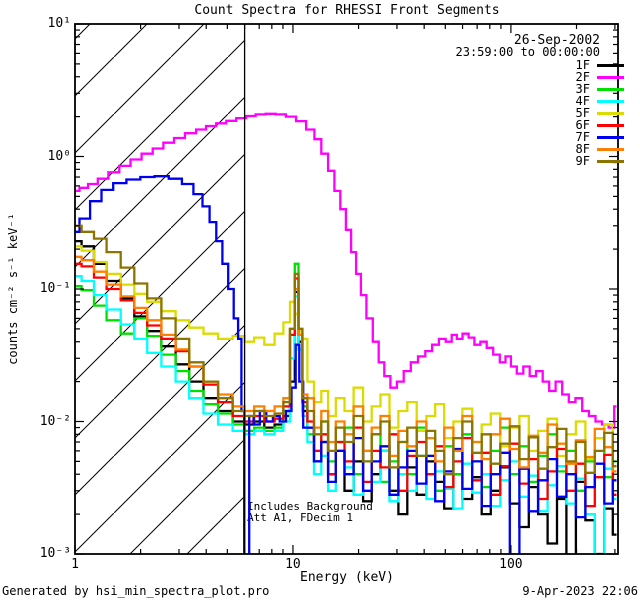  What do you see at coordinates (511, 564) in the screenshot?
I see `x-tick-label: 100` at bounding box center [511, 564].